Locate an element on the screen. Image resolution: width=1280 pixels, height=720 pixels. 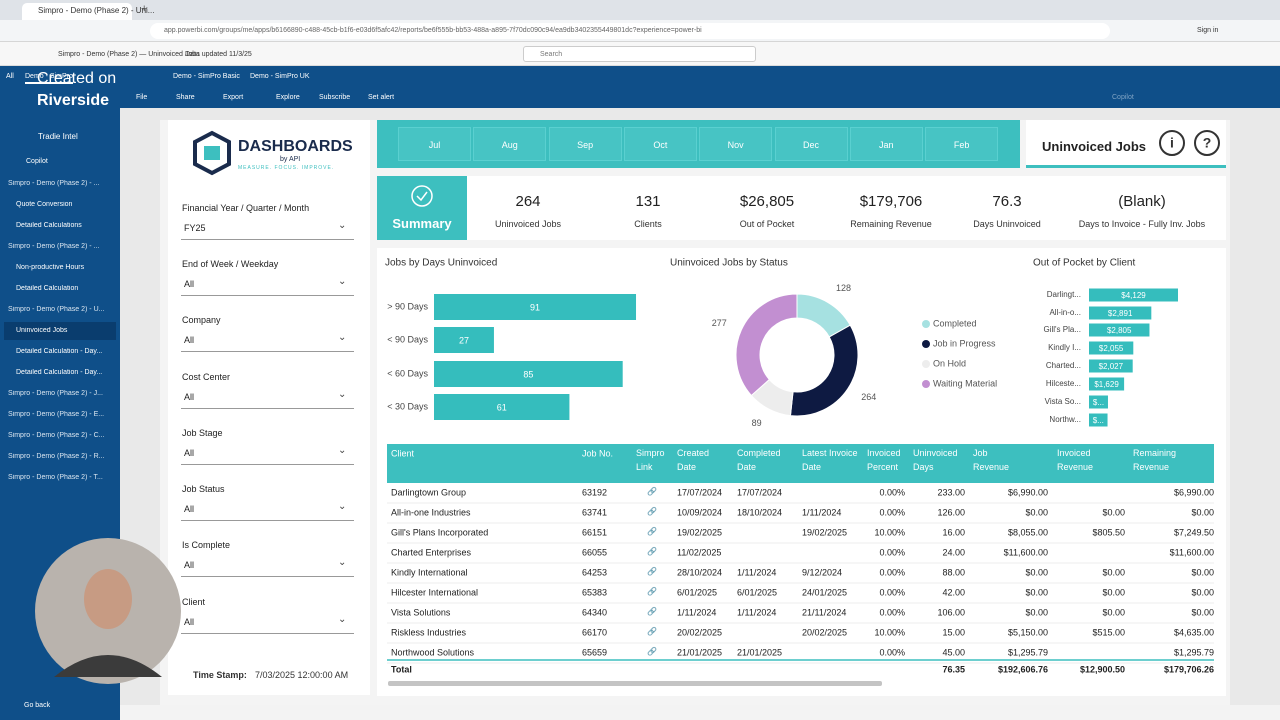
toolbar-button: Export is located at coordinates (233, 97).